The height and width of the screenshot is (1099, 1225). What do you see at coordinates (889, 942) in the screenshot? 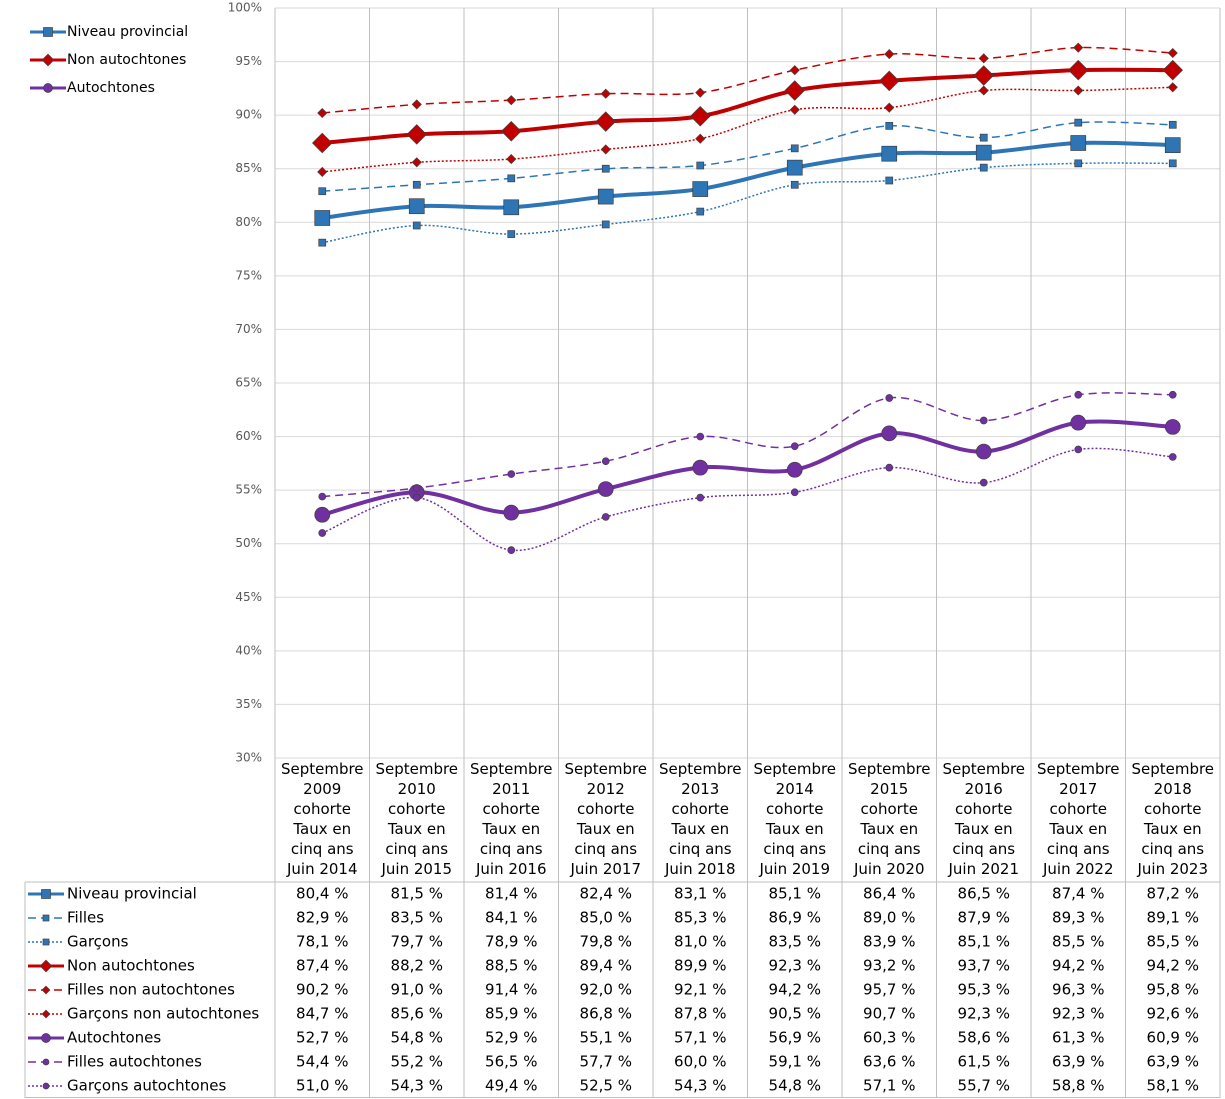
I see `table-cell: 83,9 %` at bounding box center [889, 942].